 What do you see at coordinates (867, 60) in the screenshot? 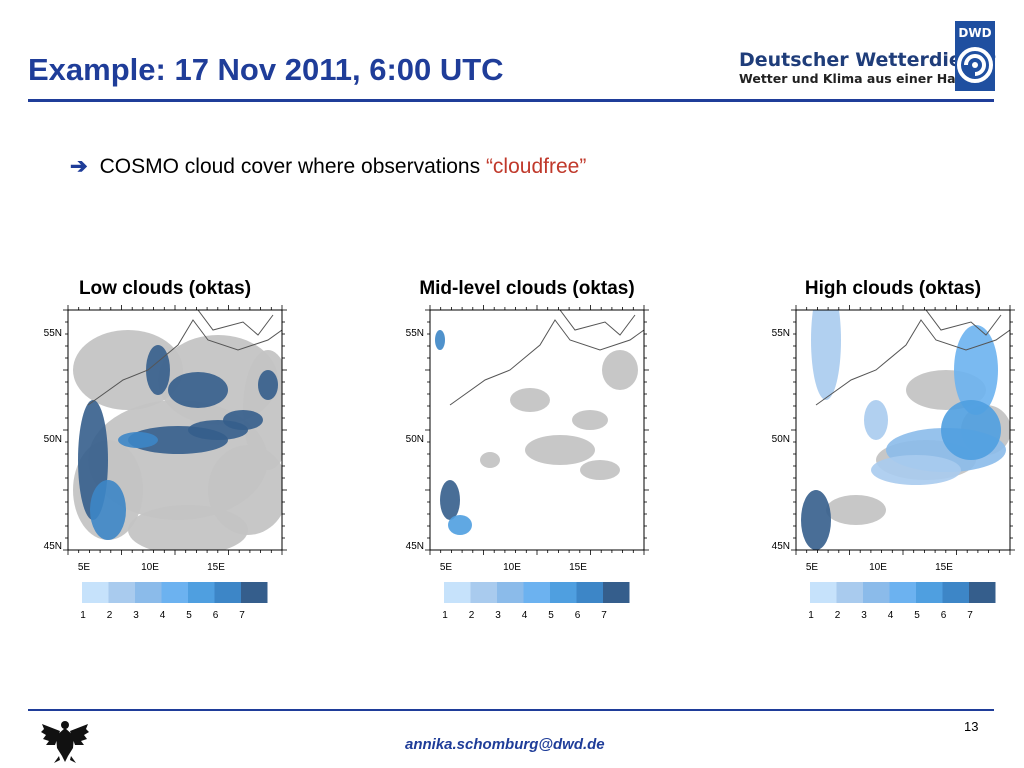
I see `brand-name: Deutscher Wetterdienst` at bounding box center [867, 60].